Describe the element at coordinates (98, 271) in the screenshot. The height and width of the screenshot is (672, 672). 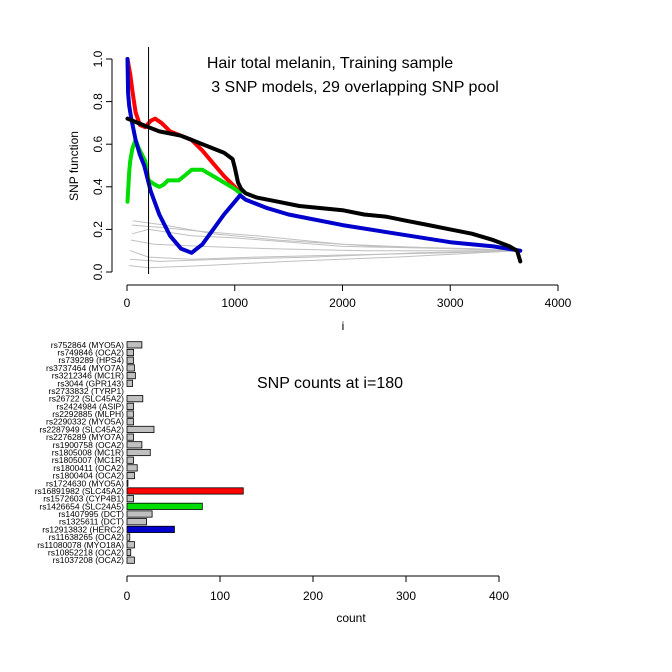
I see `y-tick-label: 0.0` at that location.